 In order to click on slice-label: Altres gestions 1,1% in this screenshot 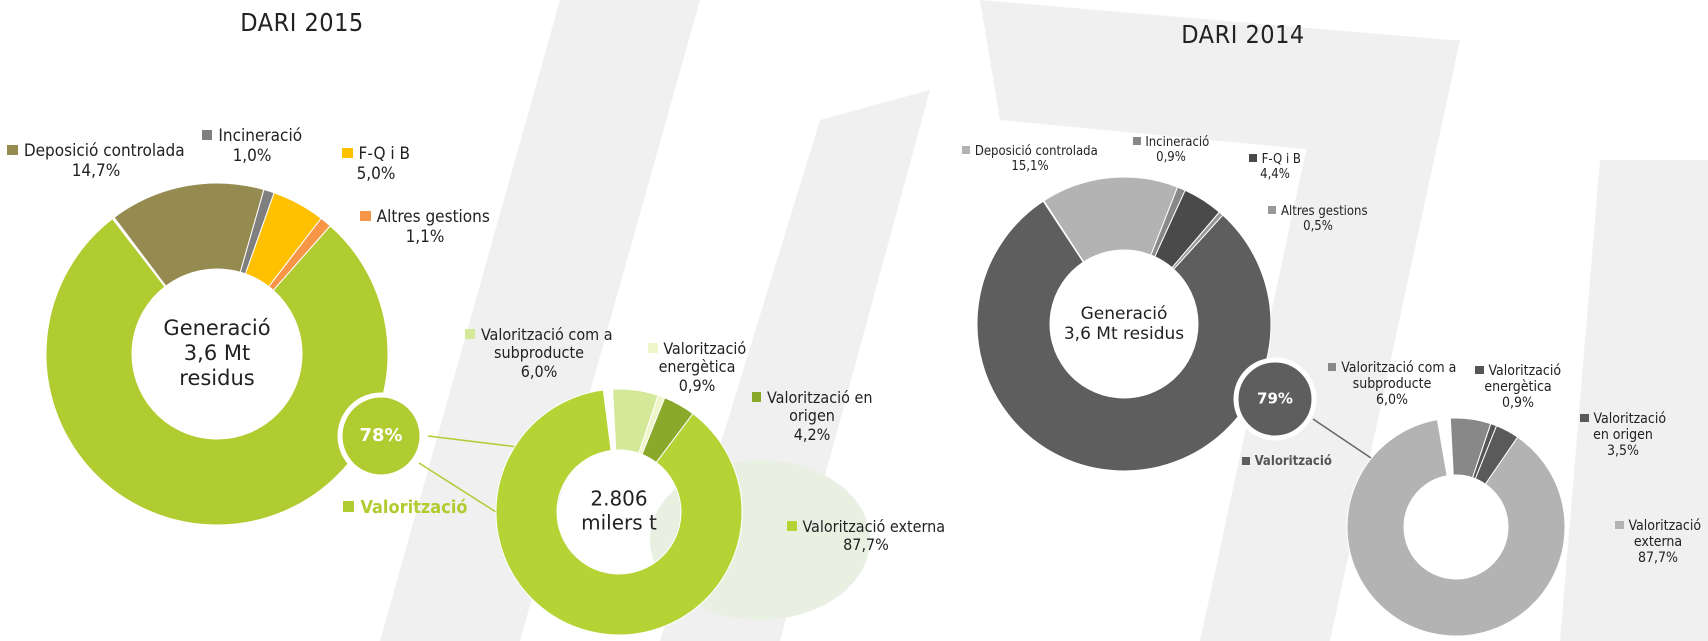, I will do `click(425, 227)`.